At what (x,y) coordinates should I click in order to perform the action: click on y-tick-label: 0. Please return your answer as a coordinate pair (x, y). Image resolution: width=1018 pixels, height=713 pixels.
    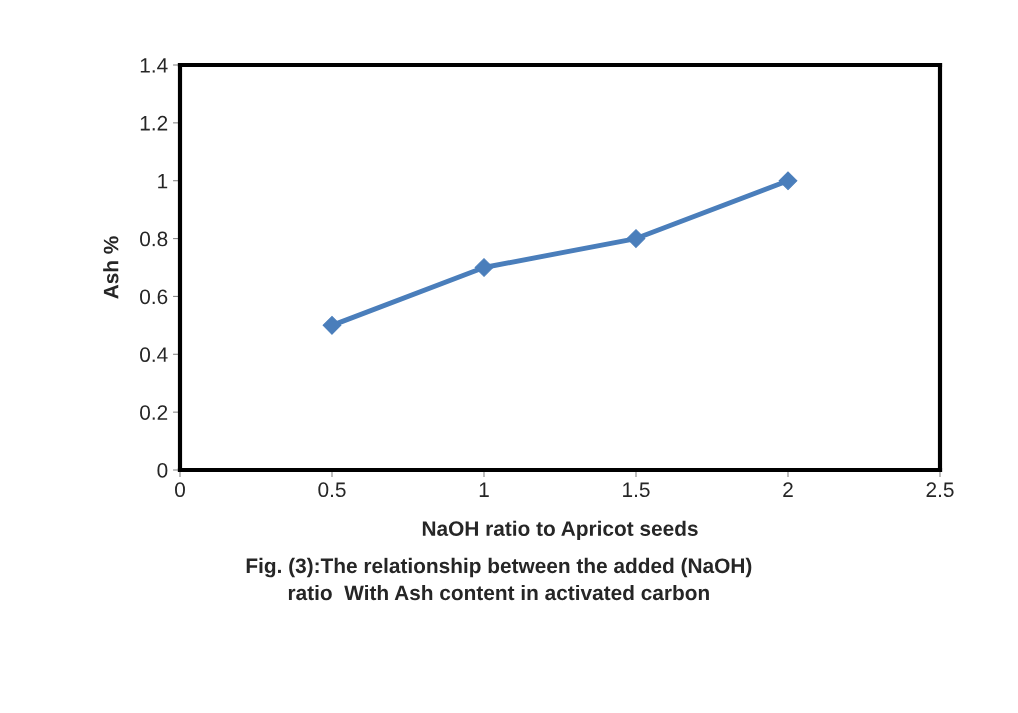
    Looking at the image, I should click on (162, 470).